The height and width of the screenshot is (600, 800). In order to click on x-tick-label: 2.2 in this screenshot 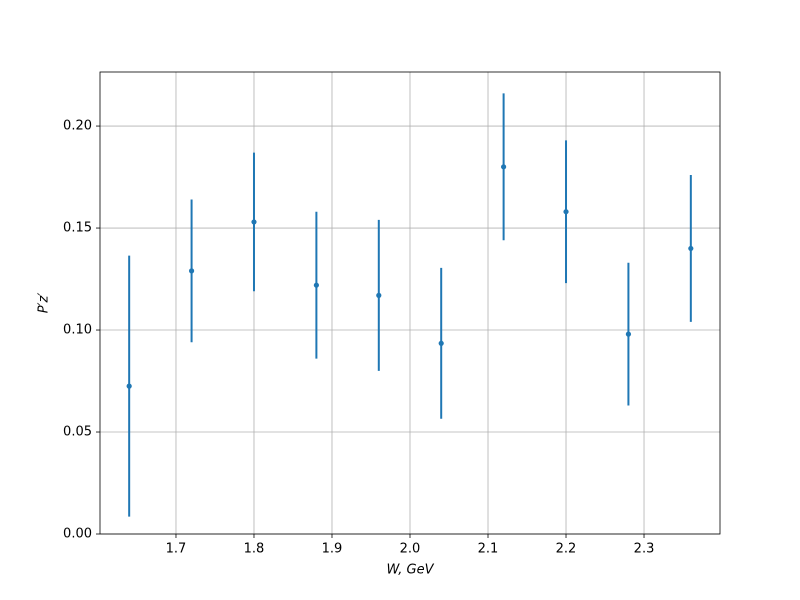, I will do `click(566, 549)`.